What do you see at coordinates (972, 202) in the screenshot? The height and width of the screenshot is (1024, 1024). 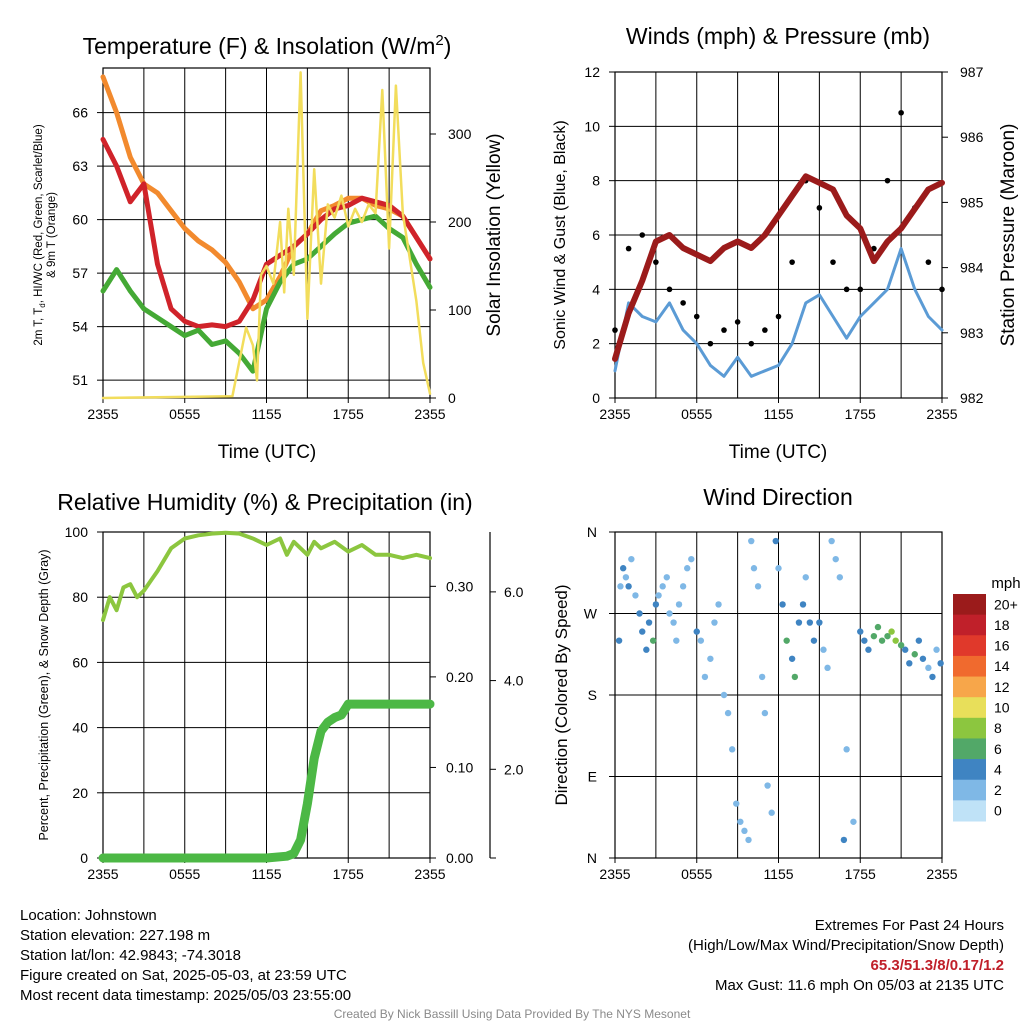 I see `pressure-ytick-label: 985` at bounding box center [972, 202].